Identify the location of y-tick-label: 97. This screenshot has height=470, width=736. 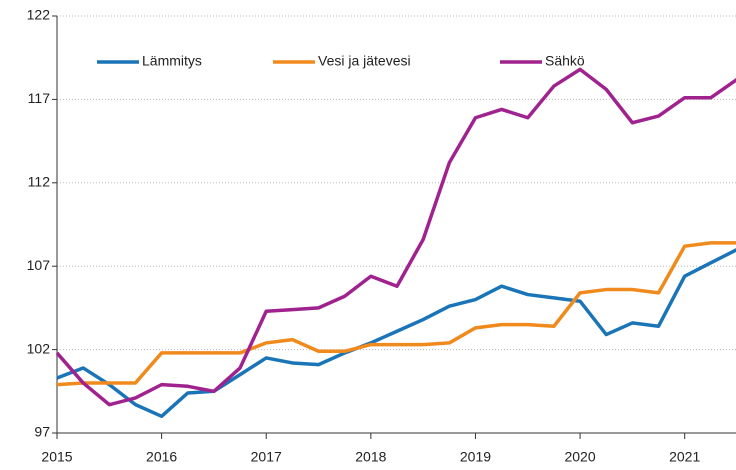
(42, 432).